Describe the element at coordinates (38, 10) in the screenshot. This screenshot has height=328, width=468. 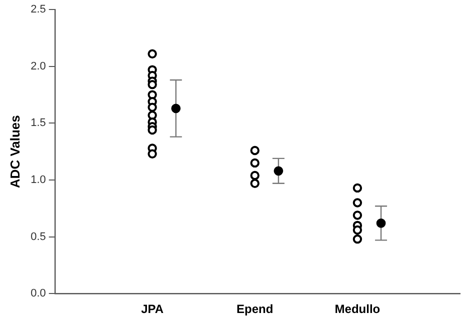
I see `y-tick-label: 2.5` at that location.